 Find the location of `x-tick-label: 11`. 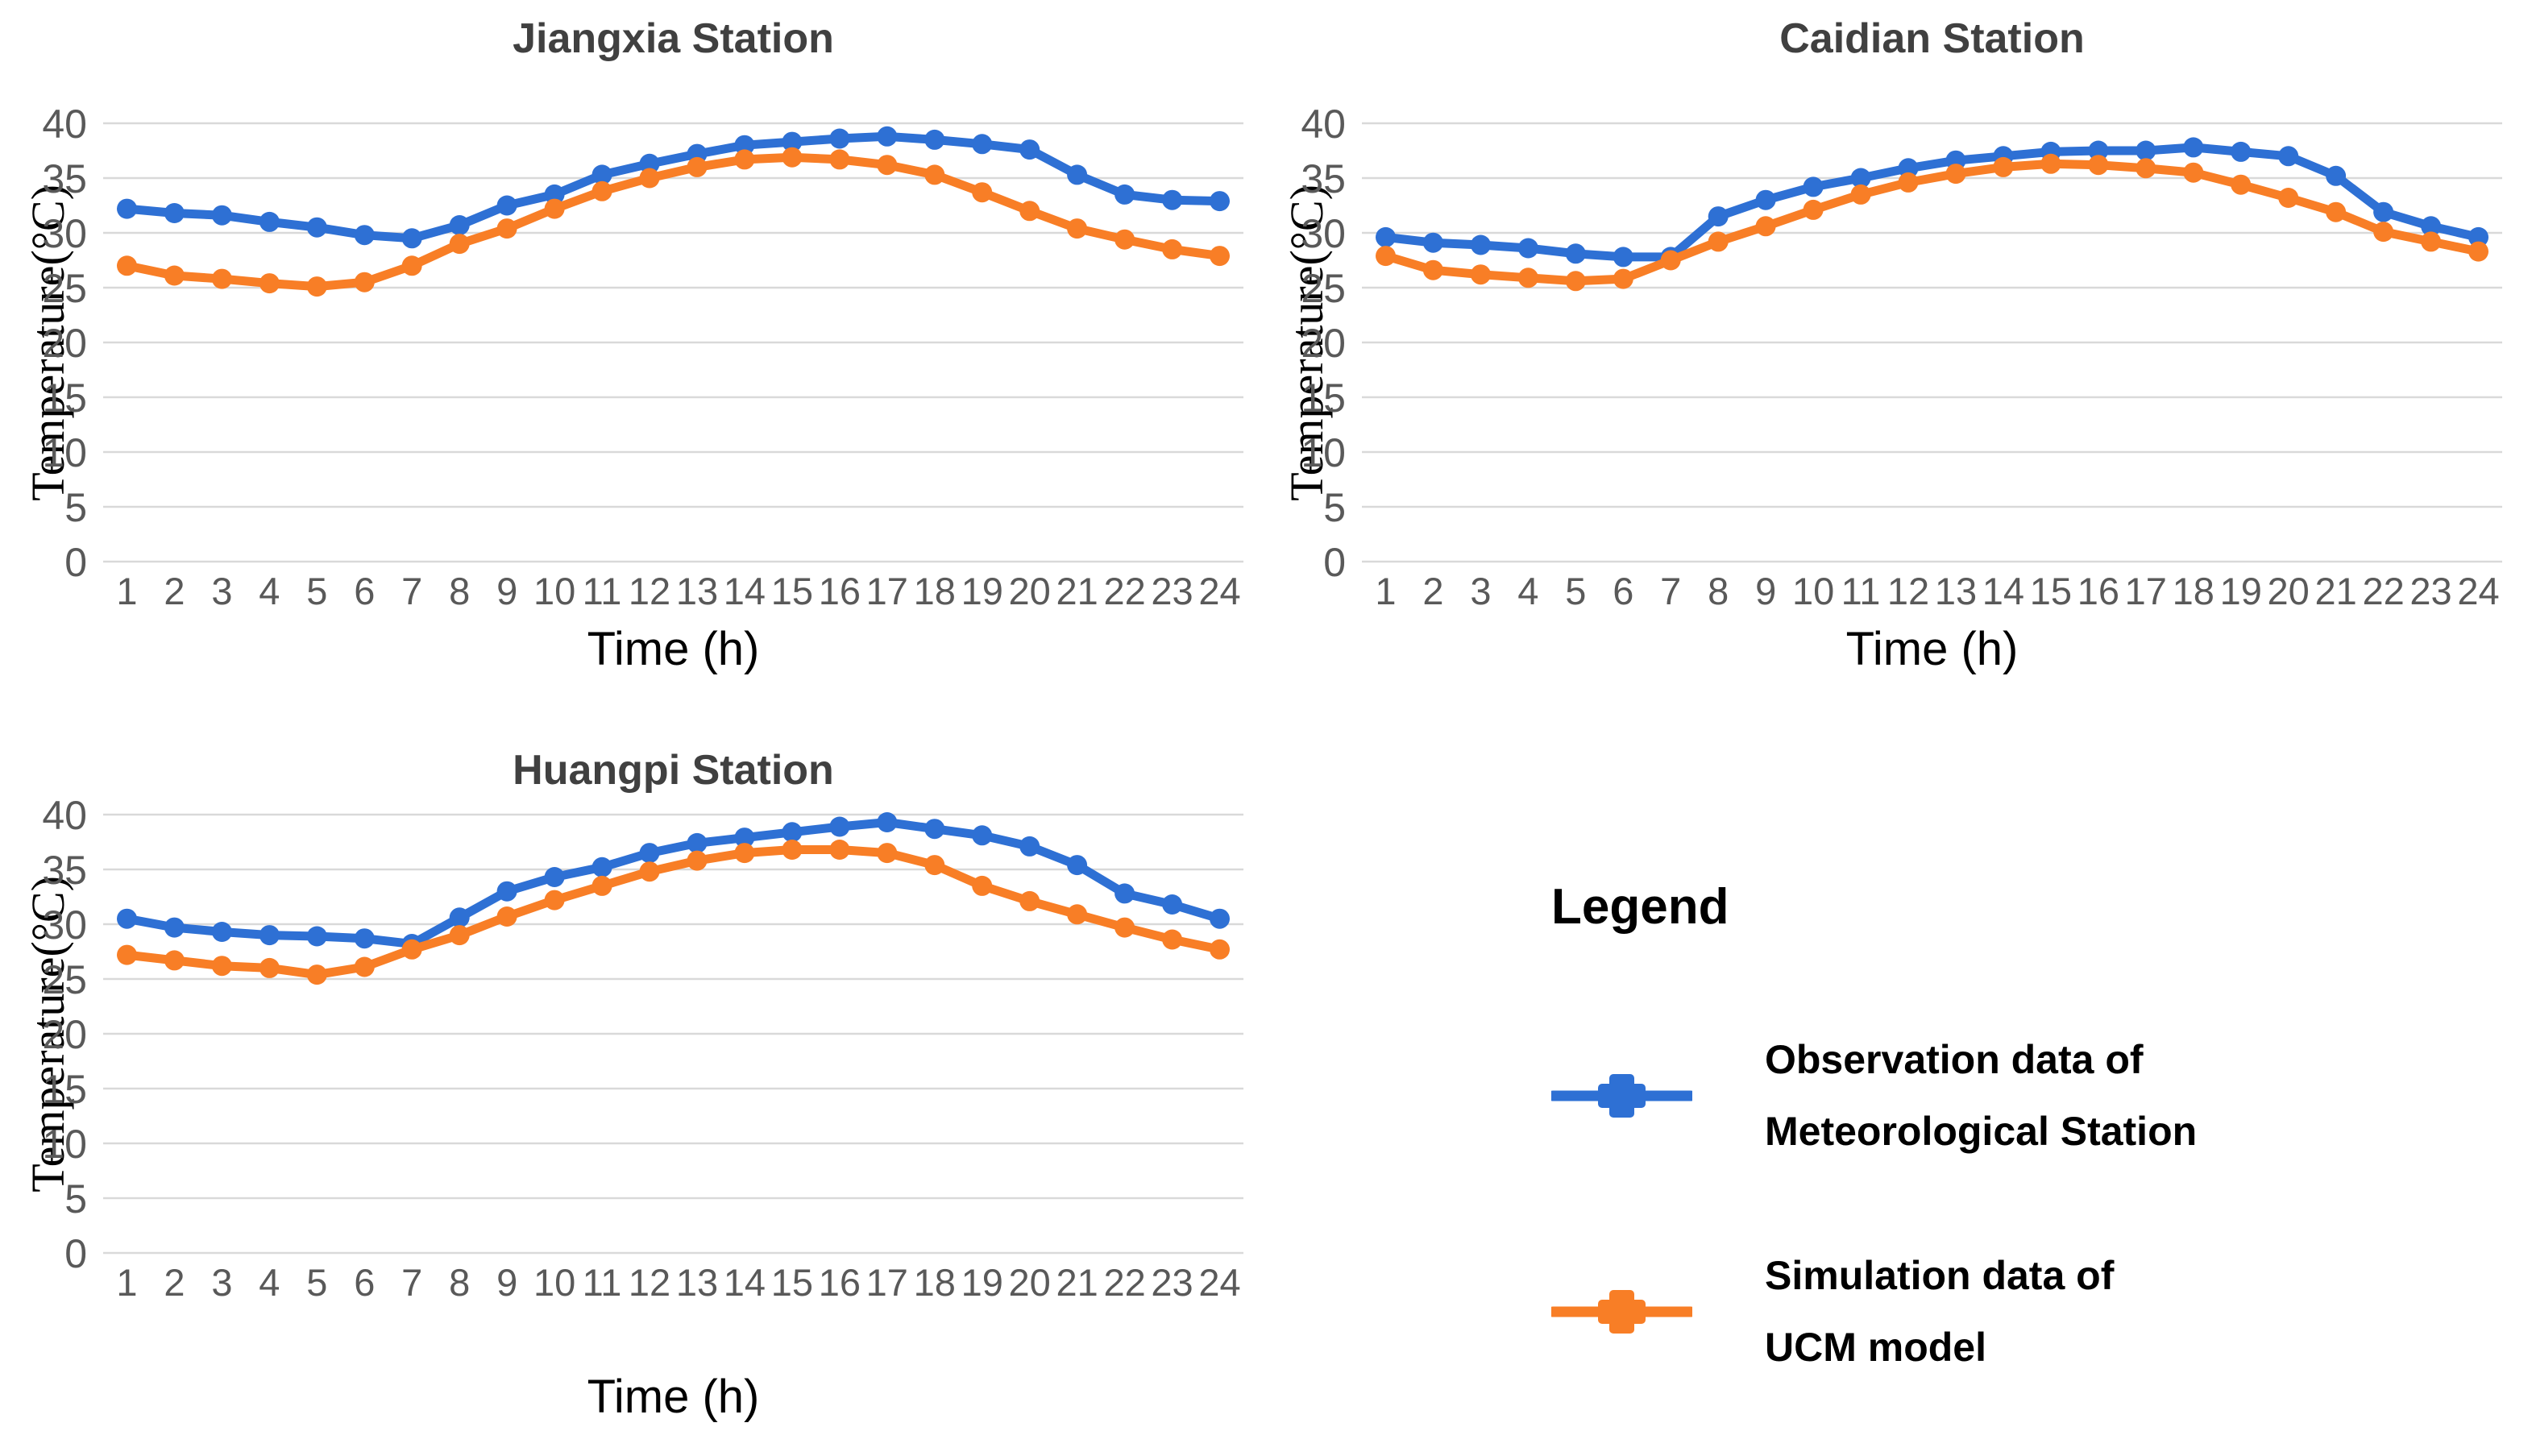

x-tick-label: 11 is located at coordinates (602, 591).